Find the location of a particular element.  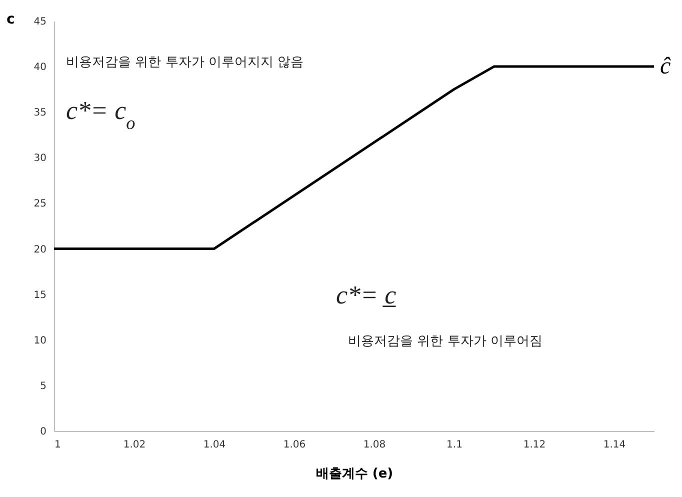

x-tick-label: 1.06 is located at coordinates (294, 445).